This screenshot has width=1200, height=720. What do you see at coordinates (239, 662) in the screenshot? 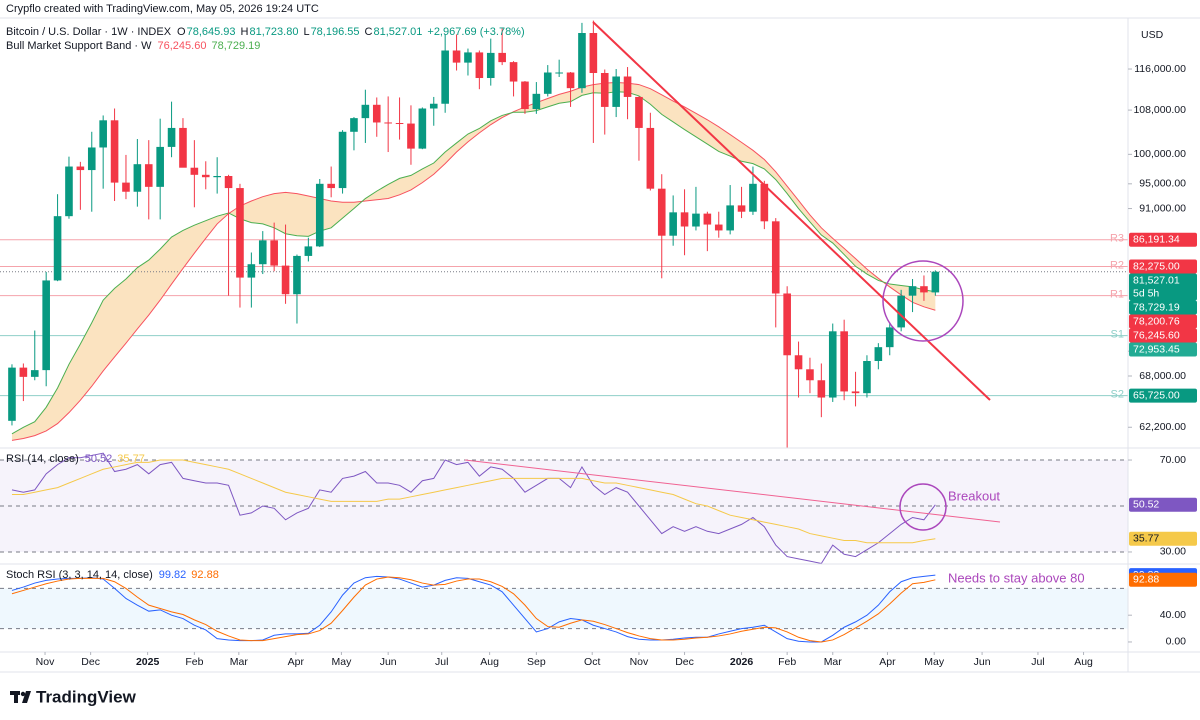
I see `x-tick-label: Mar` at bounding box center [239, 662].